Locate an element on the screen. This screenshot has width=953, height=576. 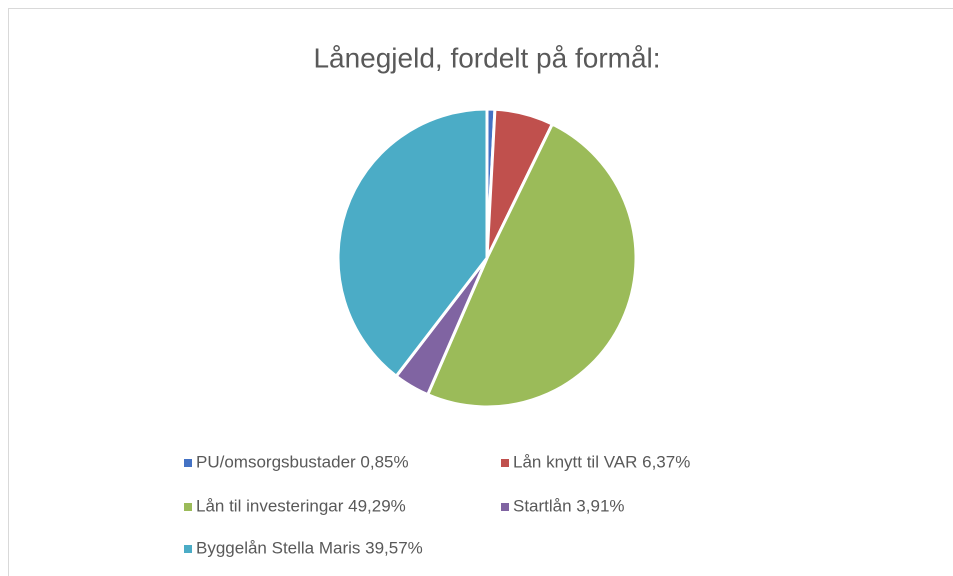
legend-label: Lån knytt til VAR 6,37% is located at coordinates (601, 461).